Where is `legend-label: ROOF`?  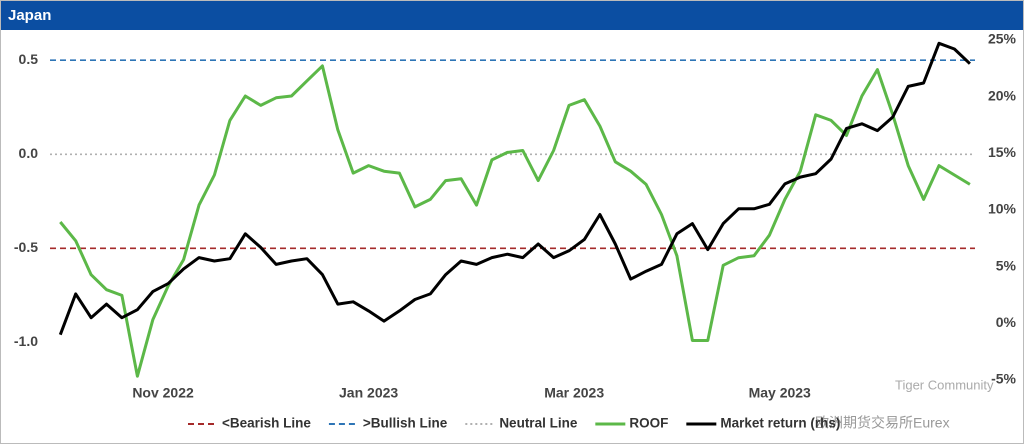
legend-label: ROOF is located at coordinates (648, 423).